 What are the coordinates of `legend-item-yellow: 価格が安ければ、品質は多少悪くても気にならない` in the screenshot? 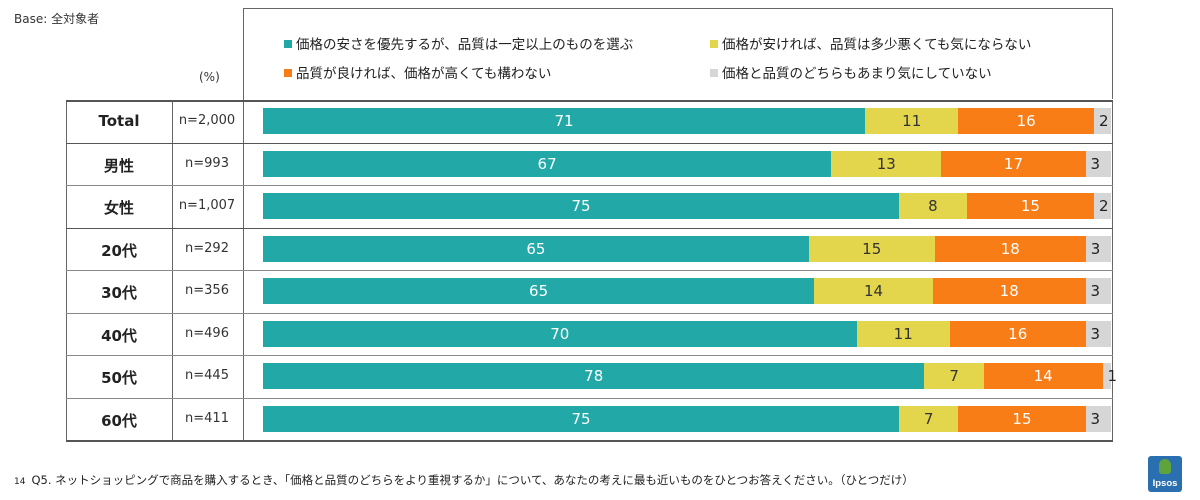 It's located at (870, 43).